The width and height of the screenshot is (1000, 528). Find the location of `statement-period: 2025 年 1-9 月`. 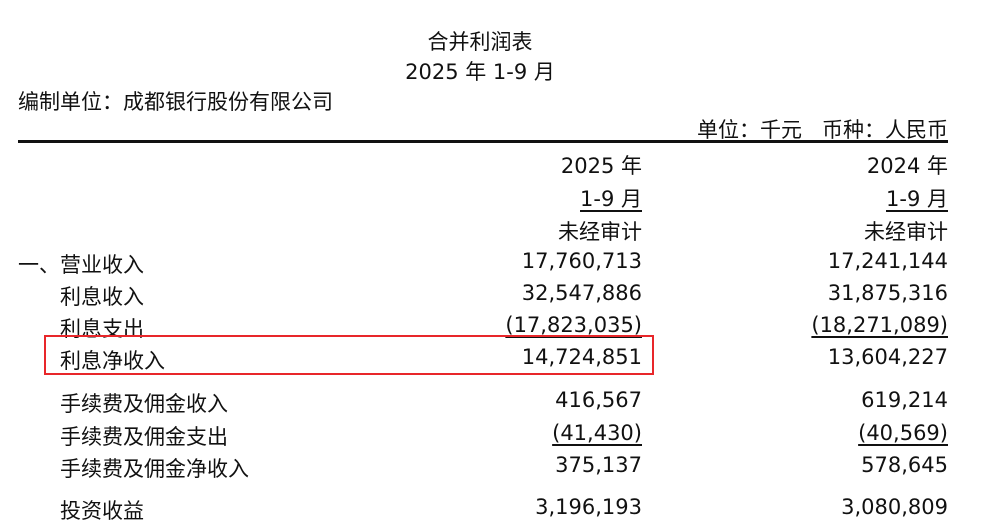

statement-period: 2025 年 1-9 月 is located at coordinates (480, 72).